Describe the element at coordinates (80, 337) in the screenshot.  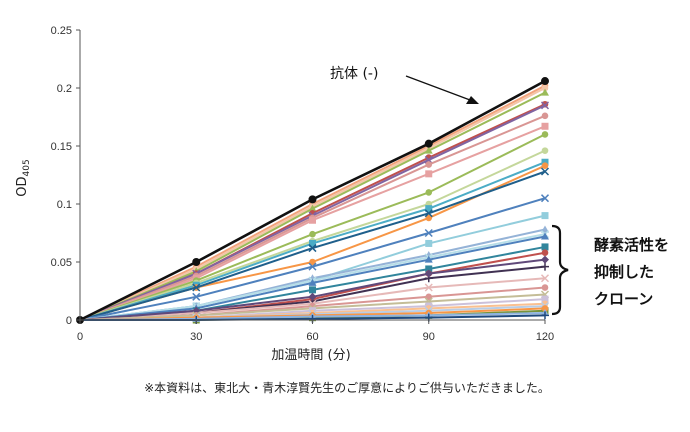
I see `x-tick-label: 0` at that location.